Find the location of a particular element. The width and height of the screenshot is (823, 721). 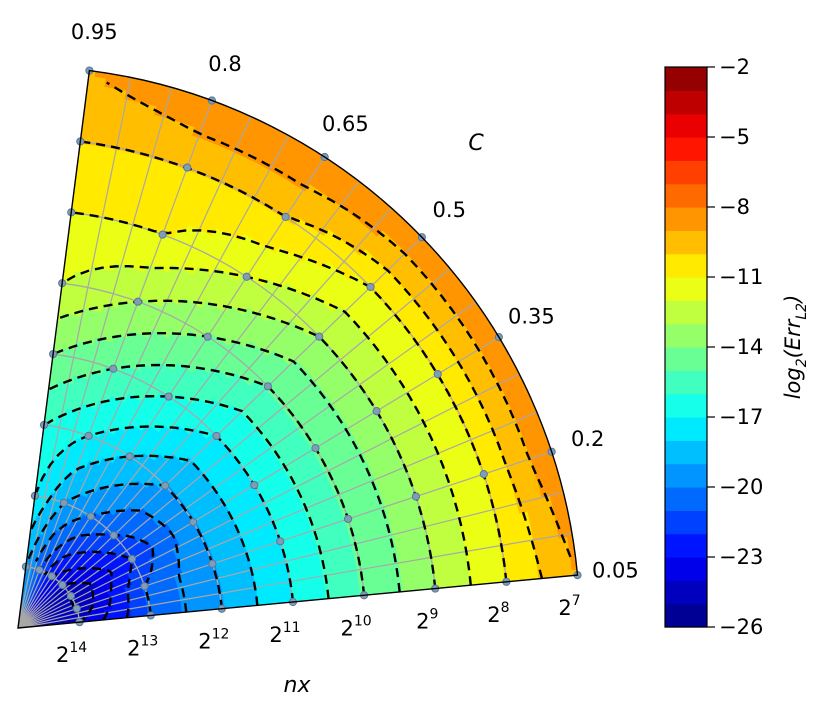

x-axis-label: nx is located at coordinates (298, 685).